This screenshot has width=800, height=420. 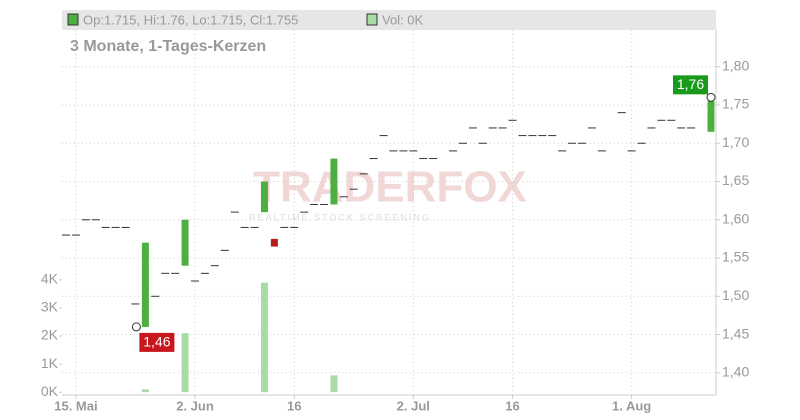 I want to click on y2-tick-label: 0K, so click(x=50, y=391).